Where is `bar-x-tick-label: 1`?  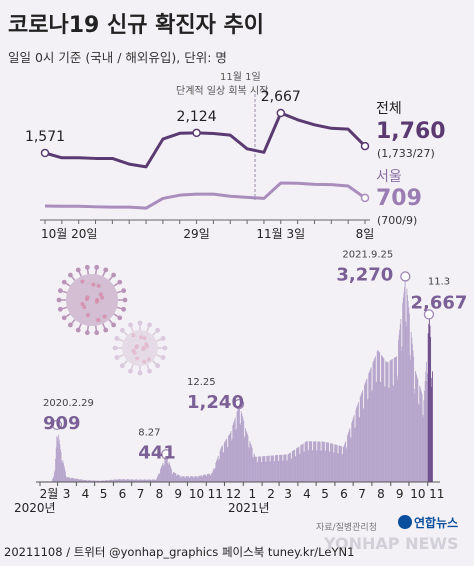
bar-x-tick-label: 1 is located at coordinates (252, 494).